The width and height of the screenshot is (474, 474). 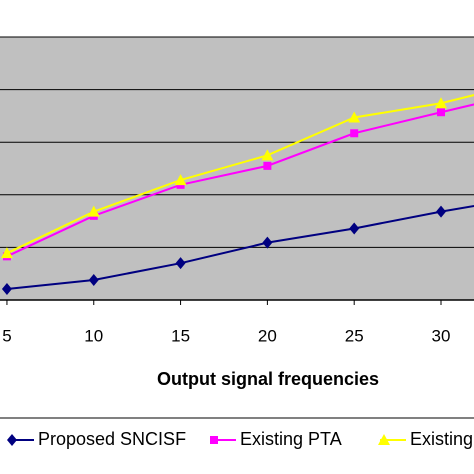 I want to click on legend-box, so click(x=237, y=445).